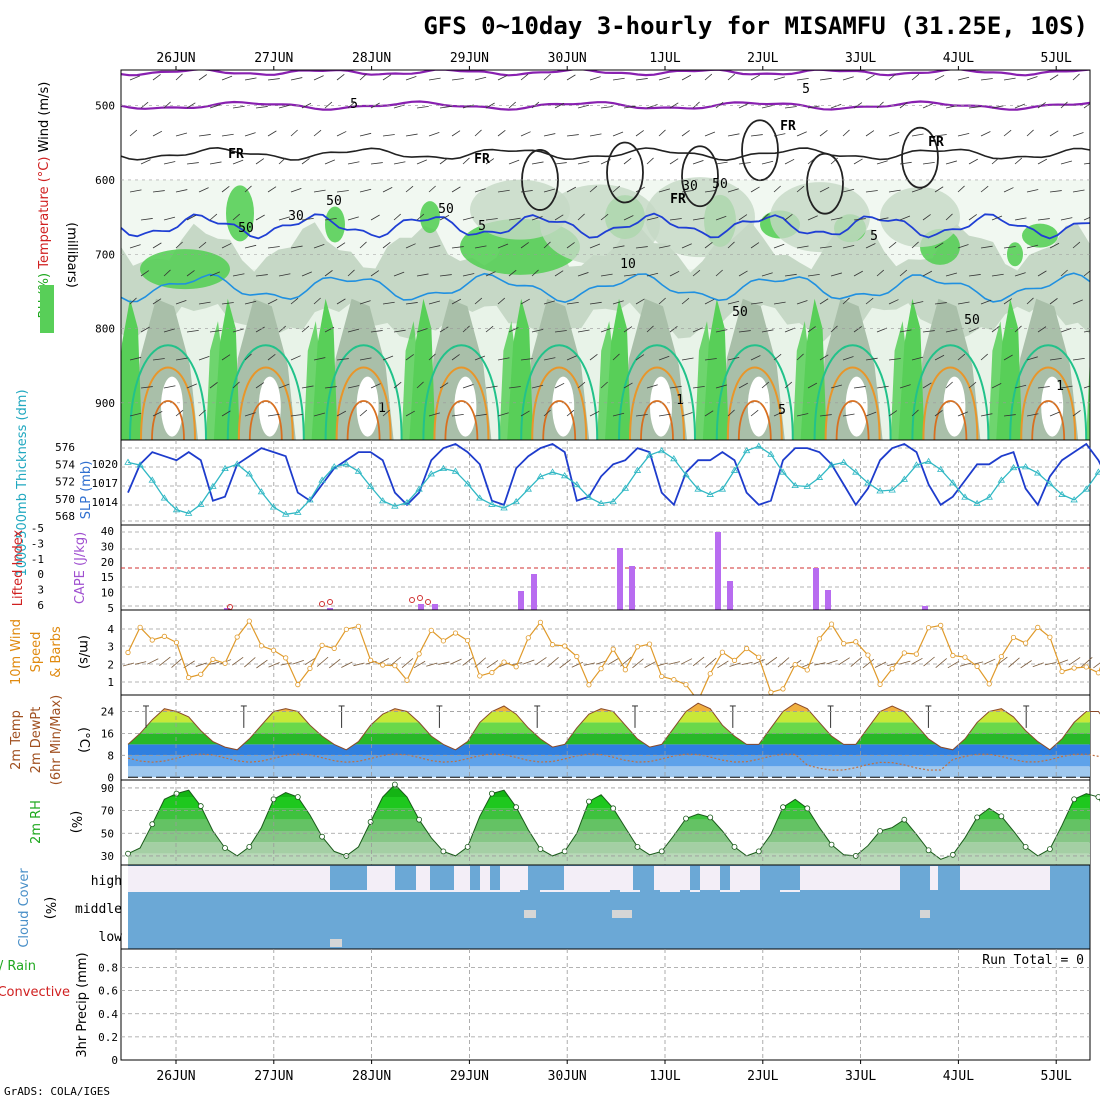 The height and width of the screenshot is (1100, 1100). I want to click on slp-series, so click(612, 479).